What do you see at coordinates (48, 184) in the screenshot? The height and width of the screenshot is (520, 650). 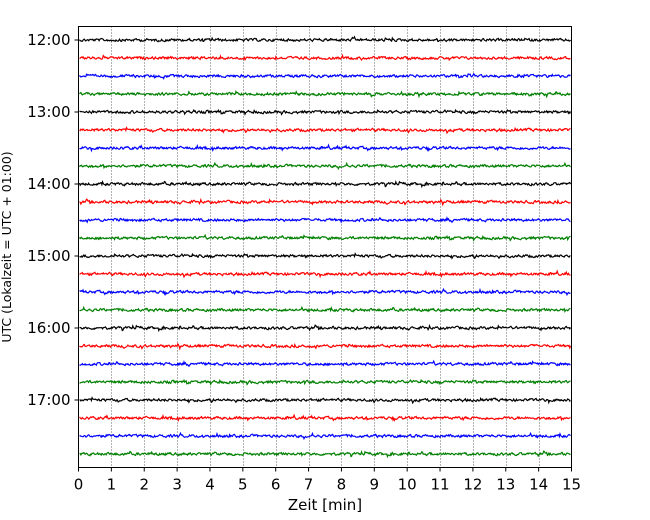 I see `y-tick-label: 14:00` at bounding box center [48, 184].